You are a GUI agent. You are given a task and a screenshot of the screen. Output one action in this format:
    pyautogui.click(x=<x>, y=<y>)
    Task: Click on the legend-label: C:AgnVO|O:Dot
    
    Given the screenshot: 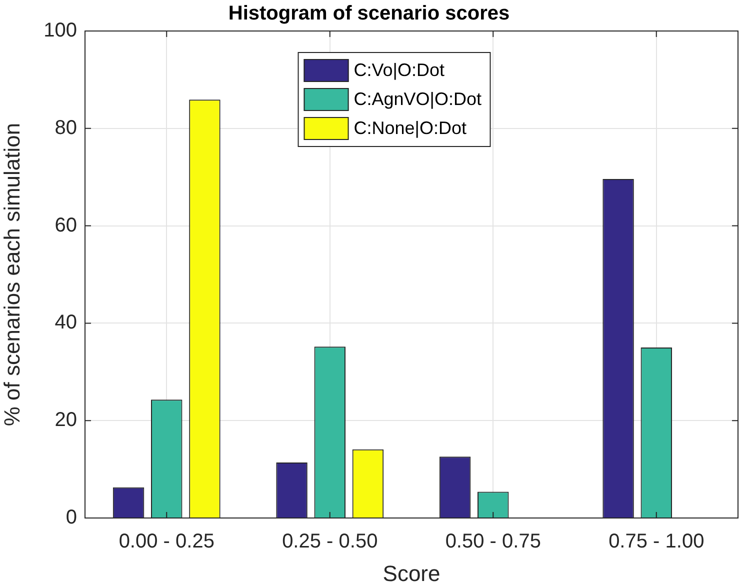 What is the action you would take?
    pyautogui.click(x=418, y=99)
    